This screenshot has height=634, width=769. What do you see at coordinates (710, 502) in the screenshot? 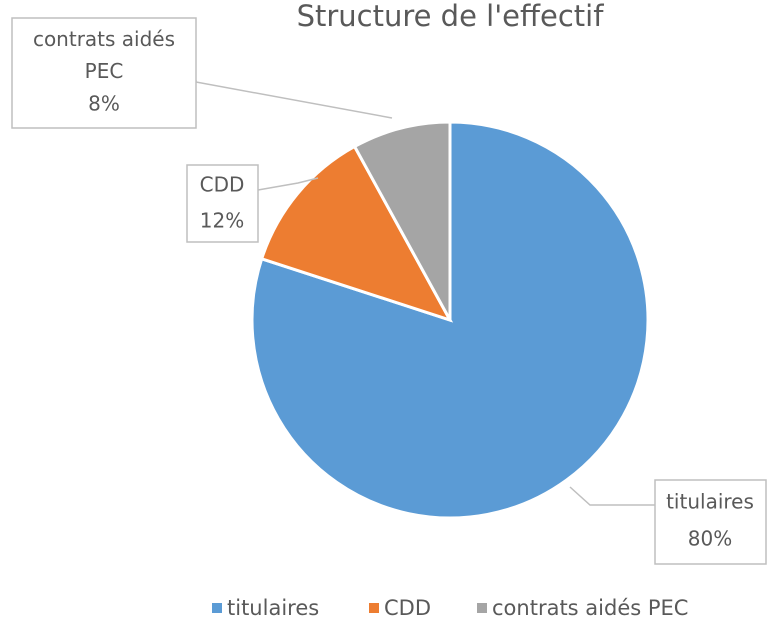
I see `data-label-category: titulaires` at bounding box center [710, 502].